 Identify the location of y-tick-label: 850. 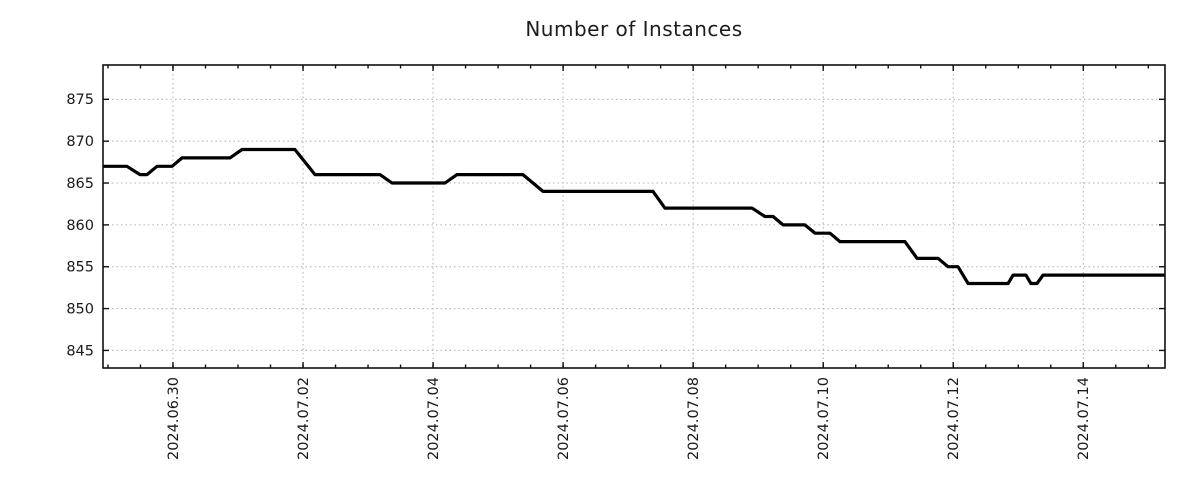
(80, 310).